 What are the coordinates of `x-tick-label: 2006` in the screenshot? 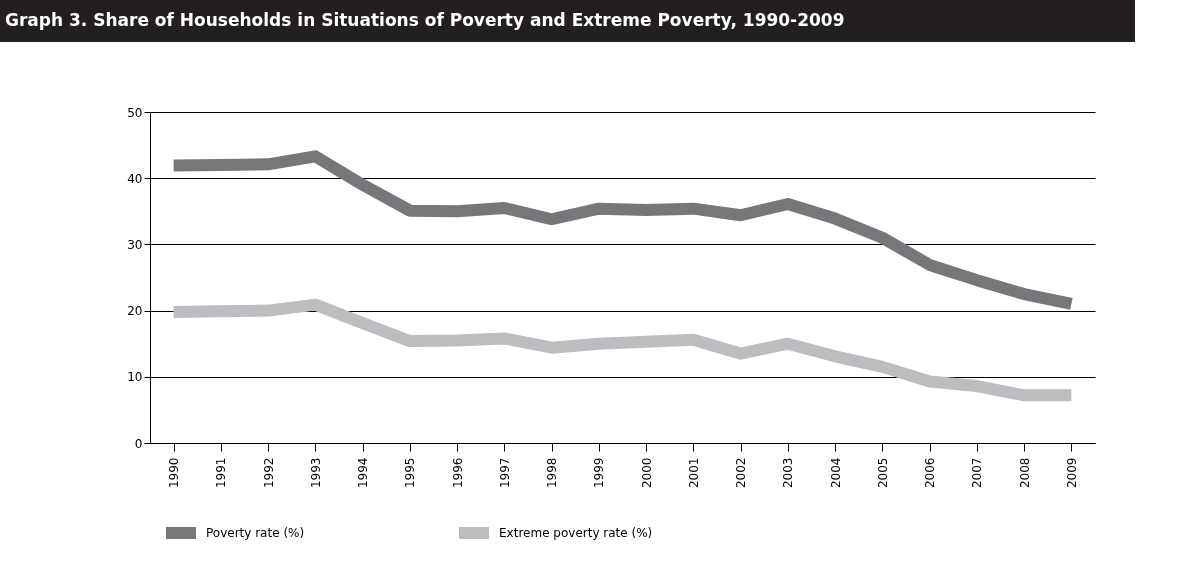 It's located at (930, 473).